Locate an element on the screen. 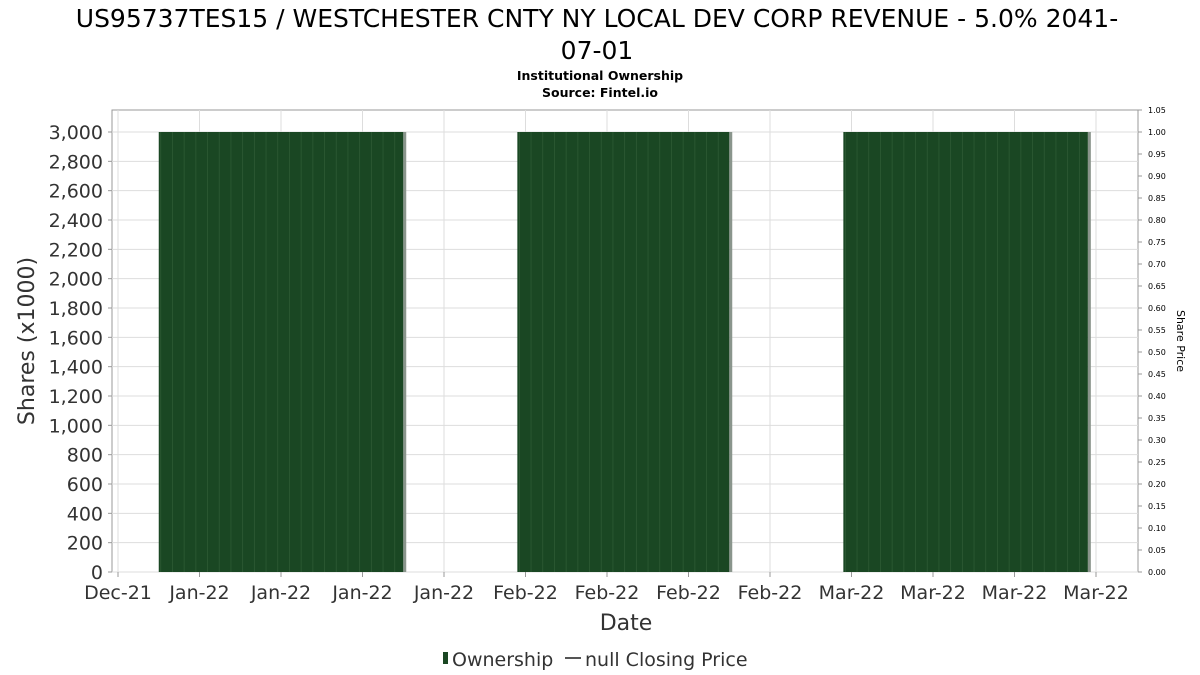 The width and height of the screenshot is (1200, 675). legend-ownership-swatch is located at coordinates (445, 658).